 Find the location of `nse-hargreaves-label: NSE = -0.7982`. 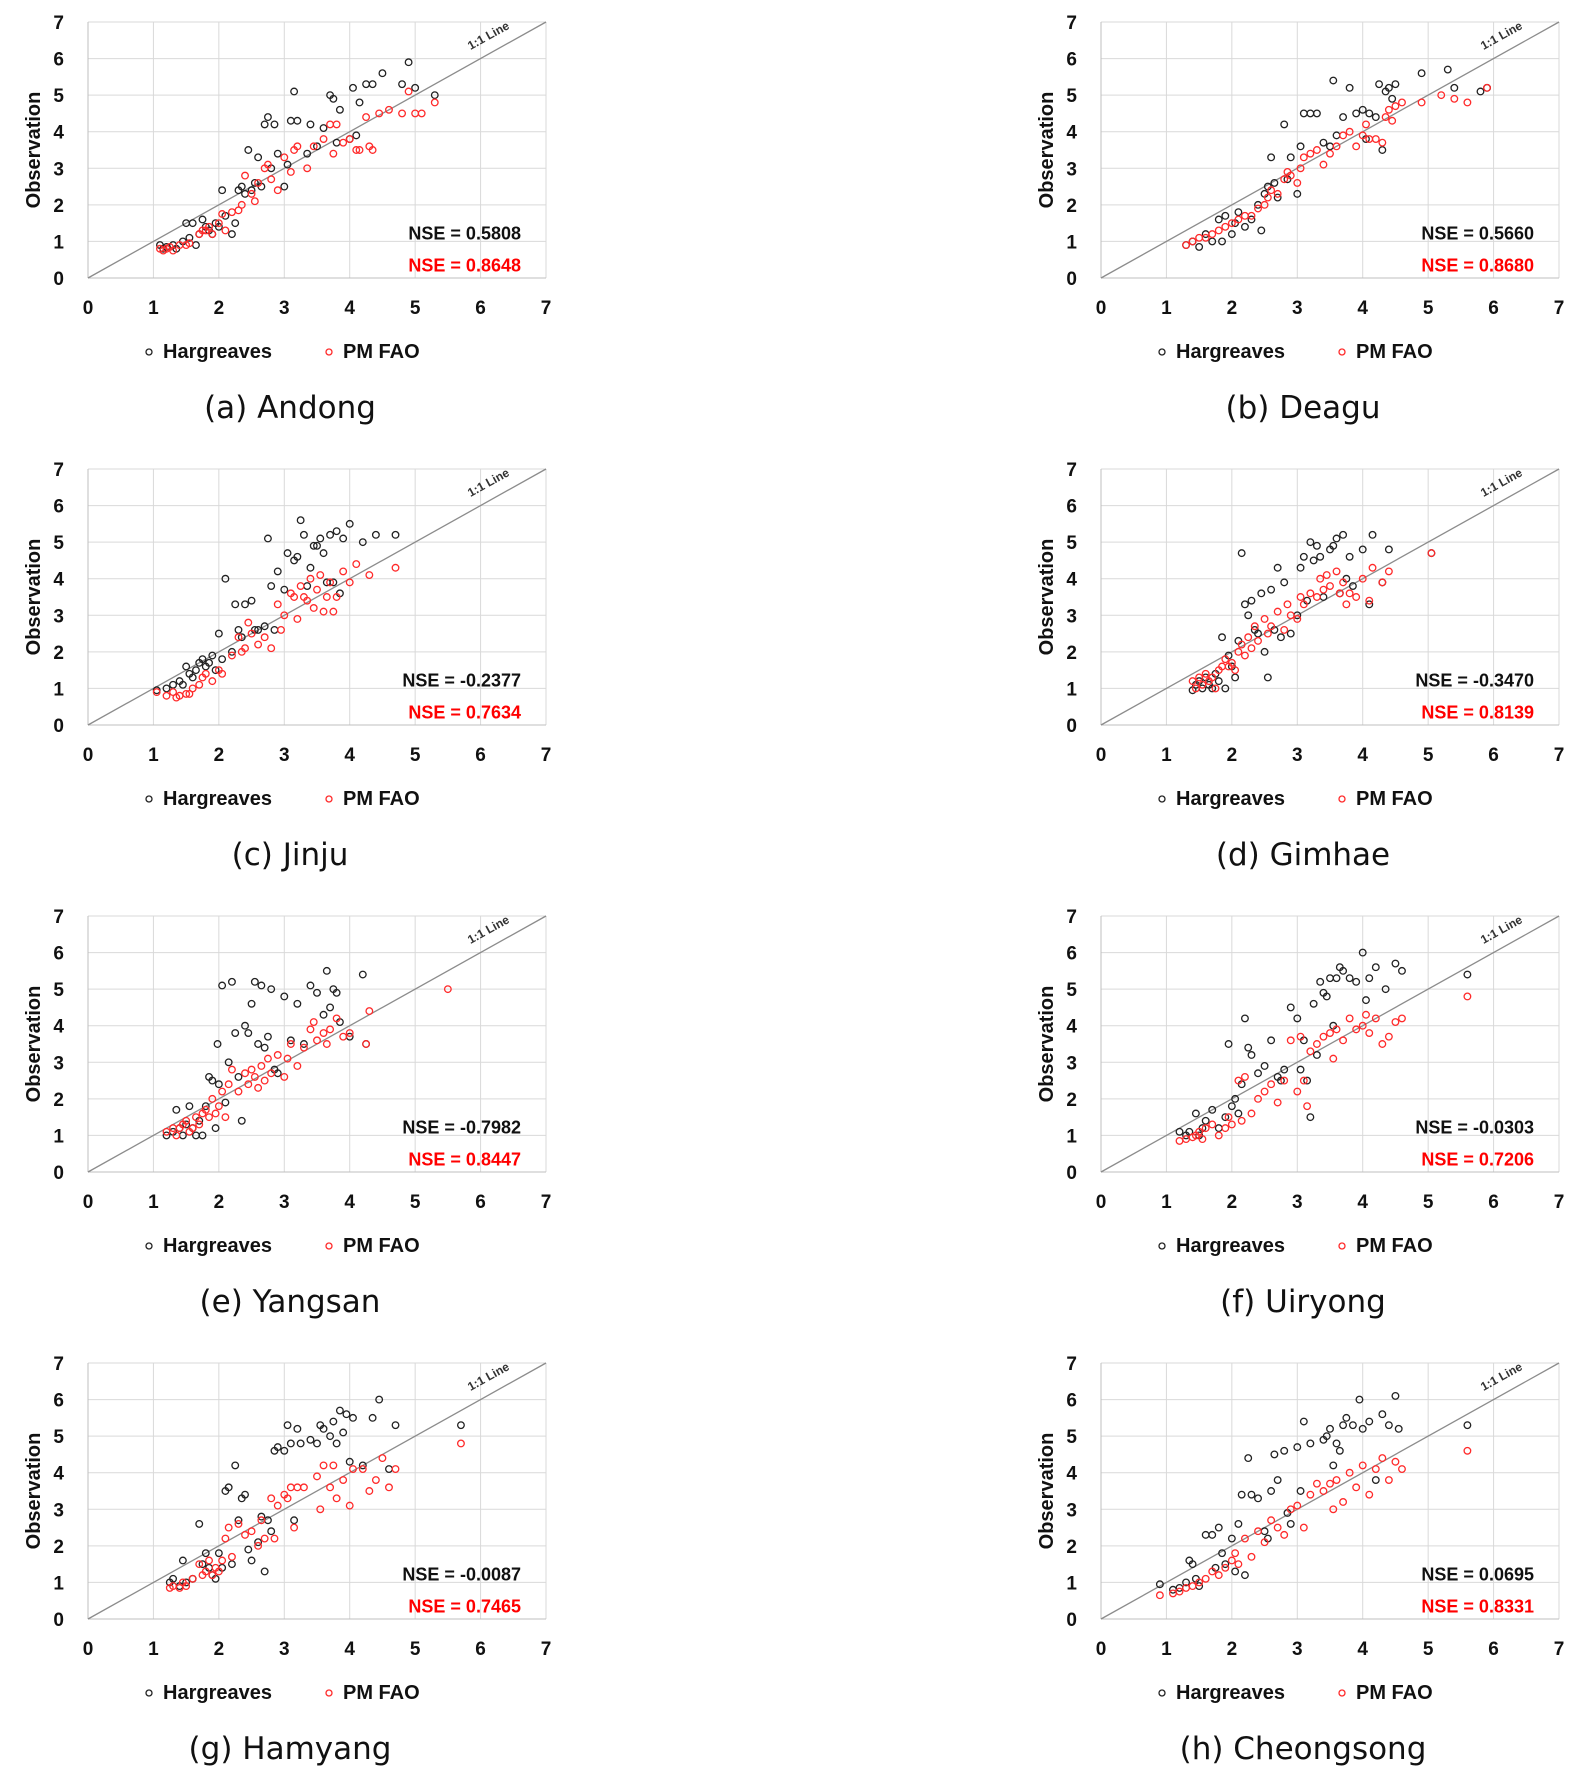

nse-hargreaves-label: NSE = -0.7982 is located at coordinates (461, 1128).